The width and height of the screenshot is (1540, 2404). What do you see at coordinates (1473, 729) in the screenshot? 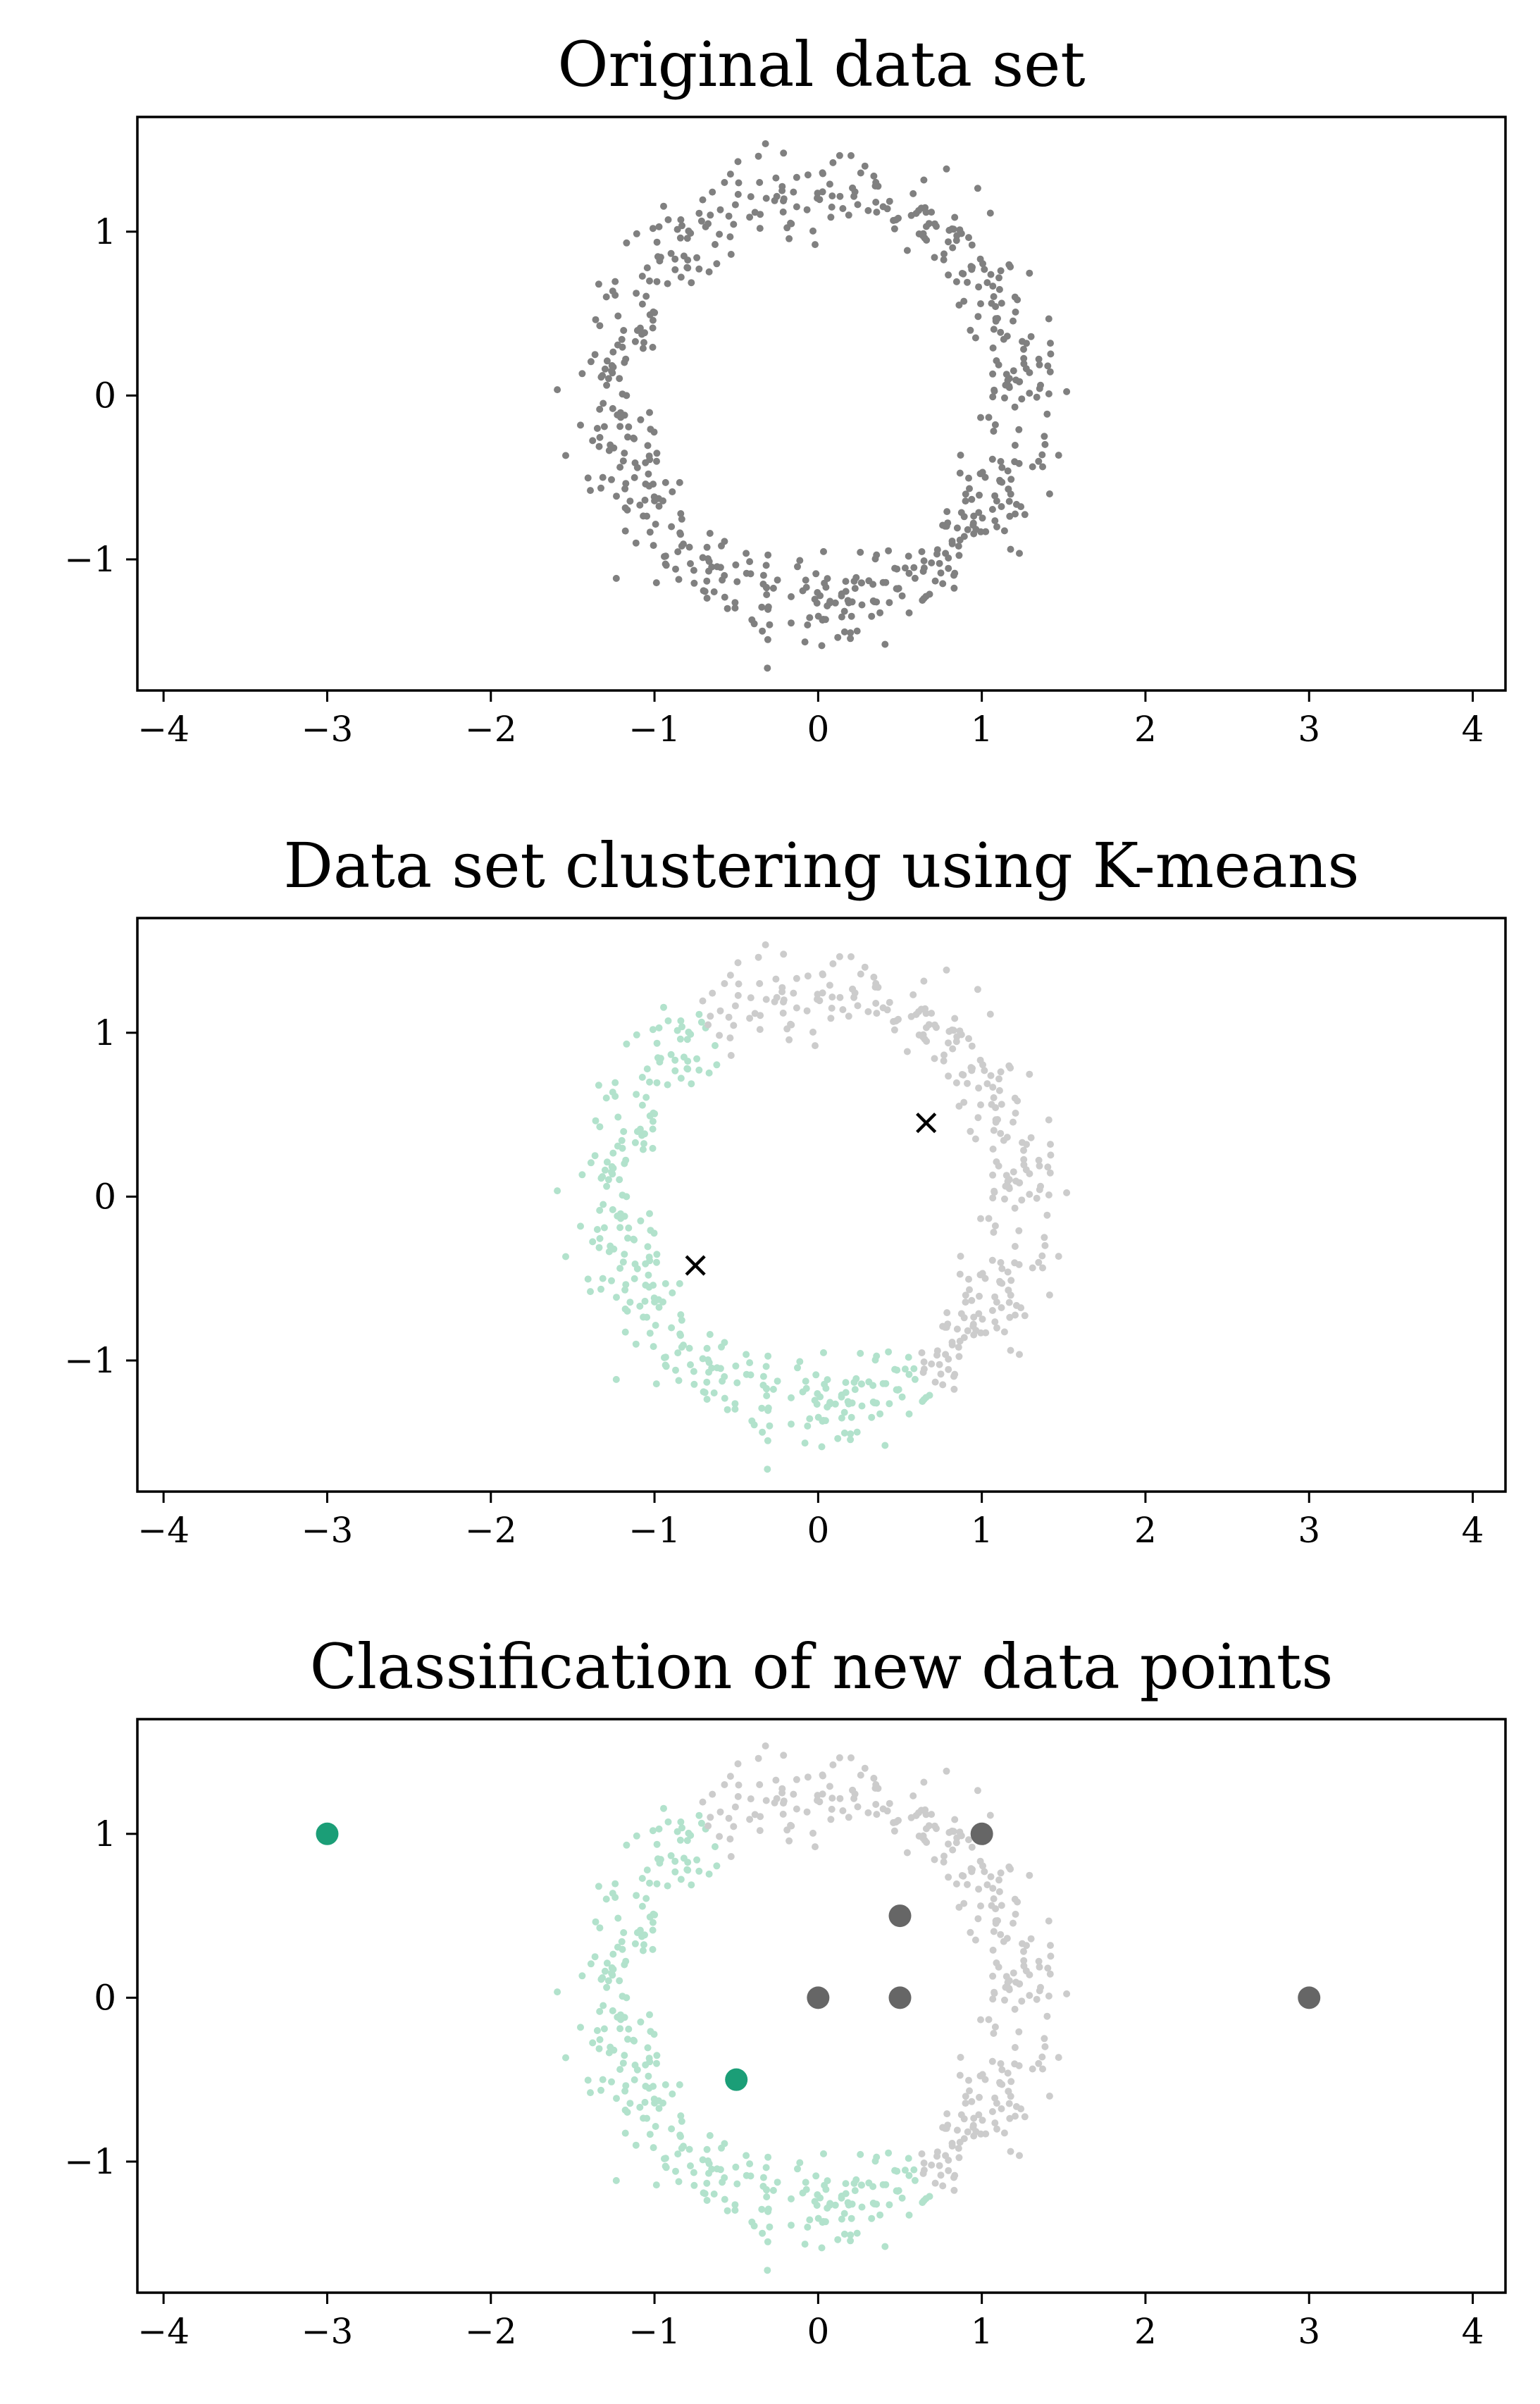
I see `x-tick-label: 4` at bounding box center [1473, 729].